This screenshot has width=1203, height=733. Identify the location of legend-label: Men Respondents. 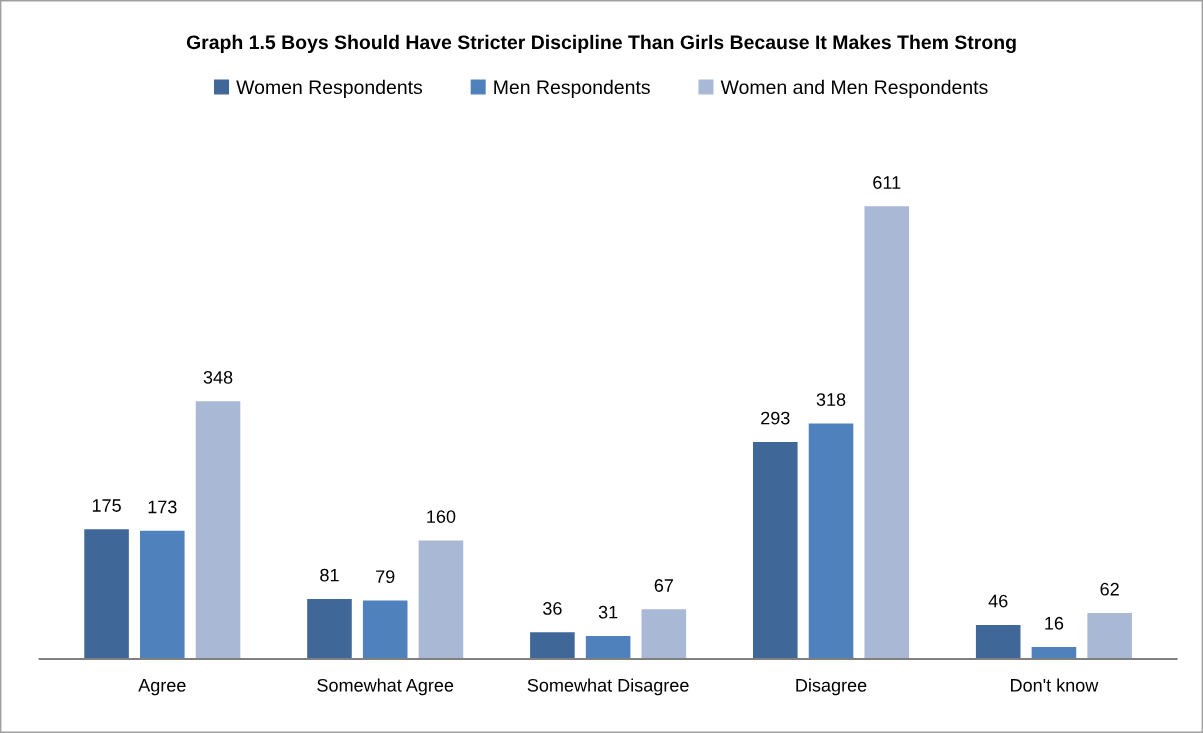
(572, 88).